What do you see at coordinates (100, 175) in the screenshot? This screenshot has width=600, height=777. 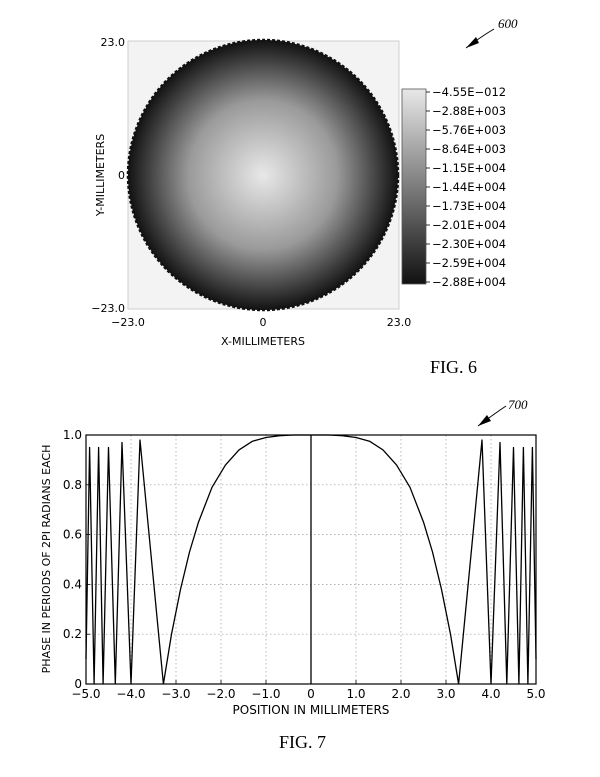 I see `heatmap-y-axis-label: Y-MILLIMETERS` at bounding box center [100, 175].